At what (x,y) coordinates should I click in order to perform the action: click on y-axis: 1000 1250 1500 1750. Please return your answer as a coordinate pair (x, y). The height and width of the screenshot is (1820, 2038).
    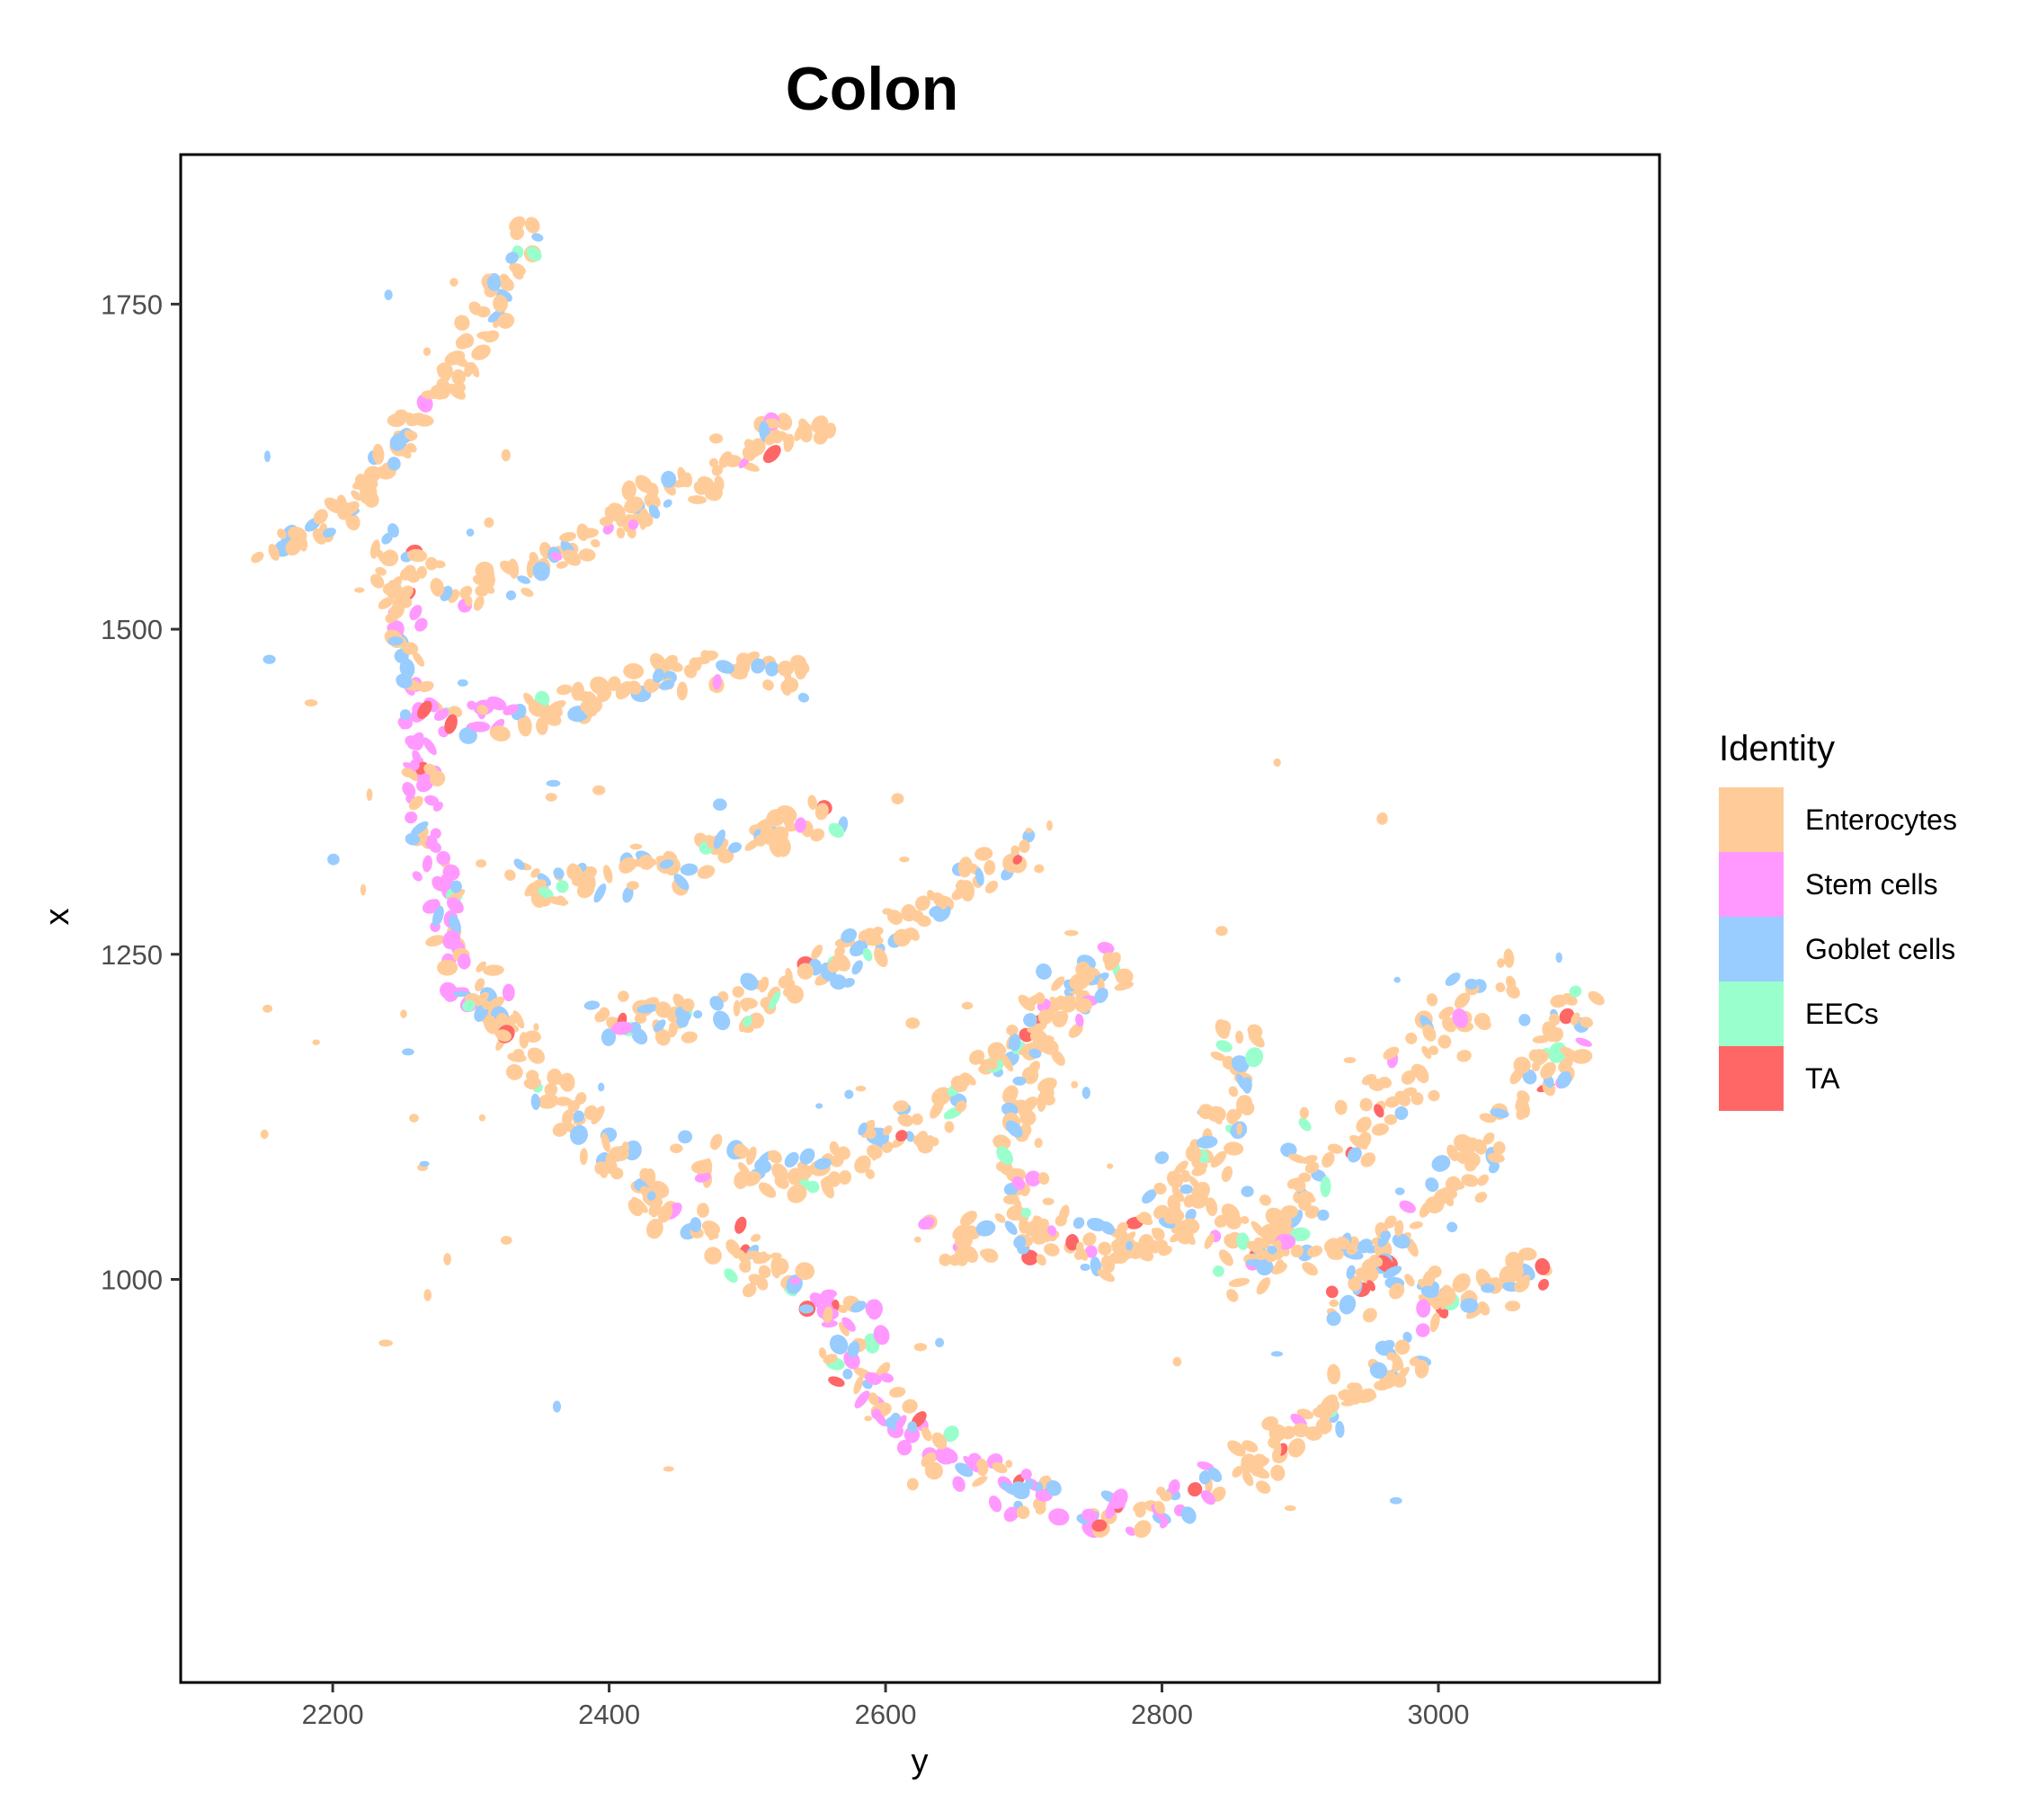
    Looking at the image, I should click on (141, 792).